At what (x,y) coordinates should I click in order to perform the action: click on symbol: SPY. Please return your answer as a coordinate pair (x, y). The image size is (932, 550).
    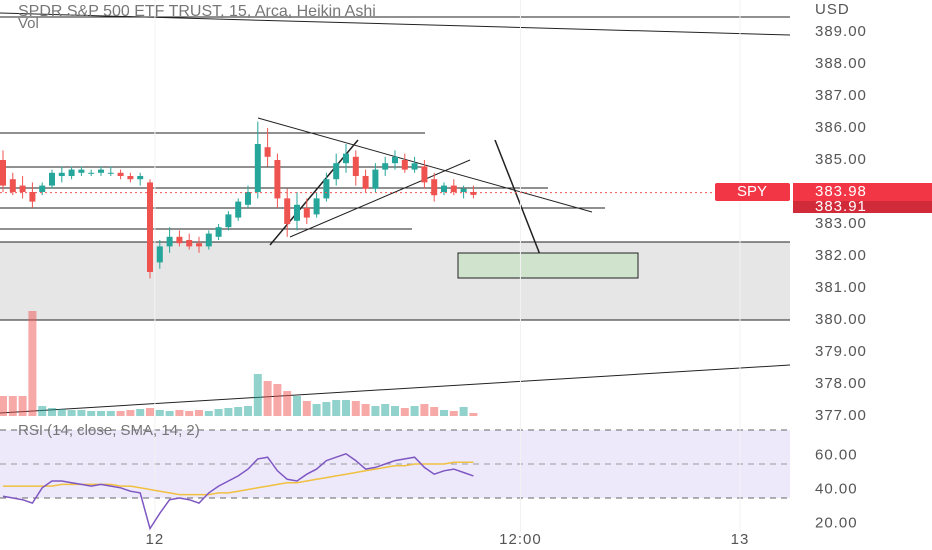
    Looking at the image, I should click on (752, 191).